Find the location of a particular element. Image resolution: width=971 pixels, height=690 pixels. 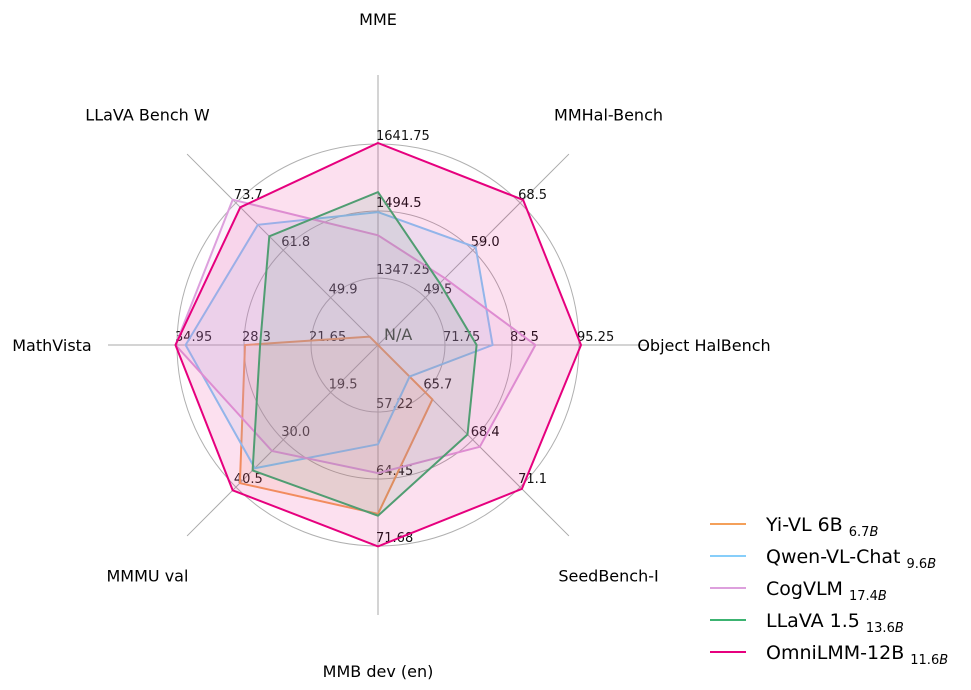

axis-label: MMMU val is located at coordinates (148, 576).